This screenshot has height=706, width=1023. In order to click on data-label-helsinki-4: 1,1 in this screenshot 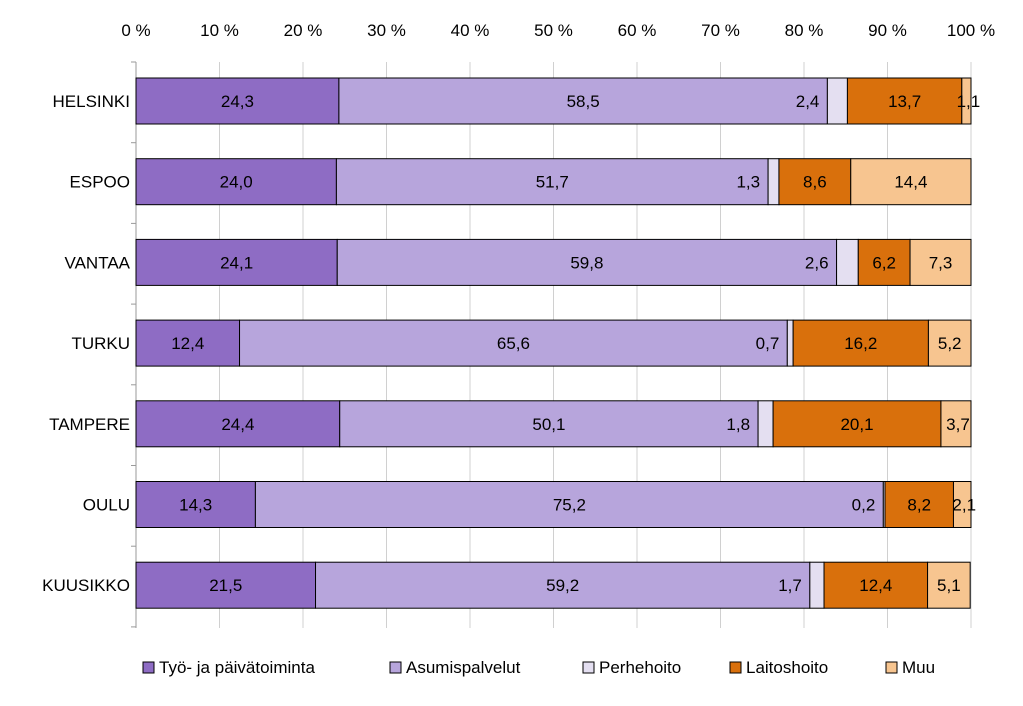, I will do `click(969, 101)`.